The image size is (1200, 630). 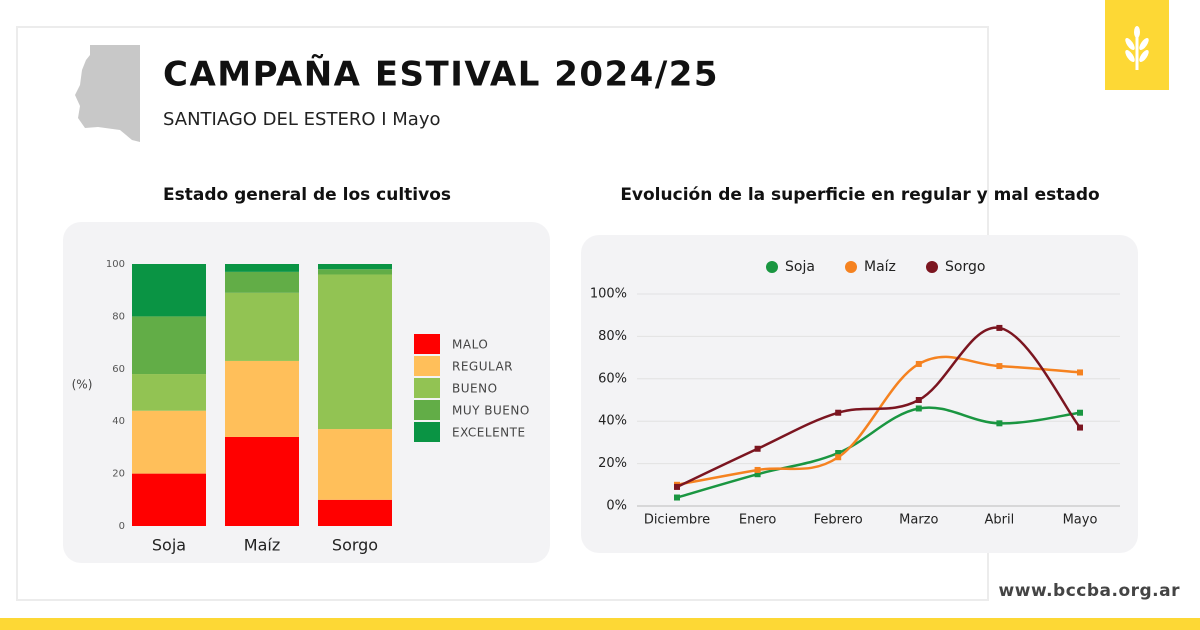 What do you see at coordinates (482, 367) in the screenshot?
I see `legend-label: REGULAR` at bounding box center [482, 367].